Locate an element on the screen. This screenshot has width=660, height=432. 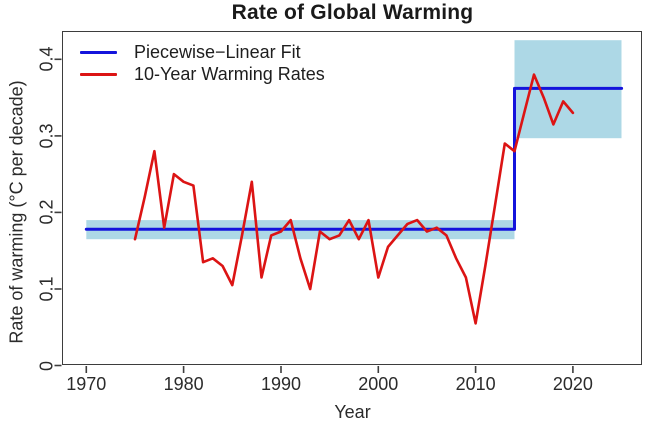
legend-item-piecewise-fit: Piecewise−Linear Fit is located at coordinates (202, 52).